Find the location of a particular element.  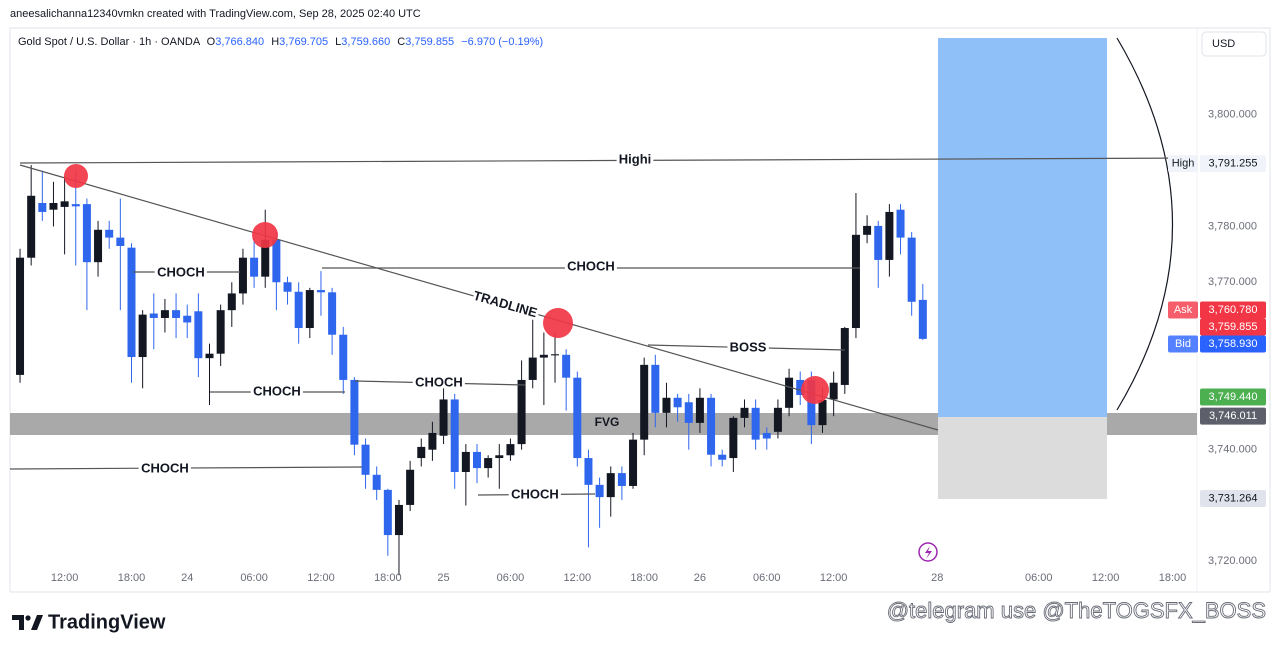

price-label: 3,759.855 is located at coordinates (1233, 327).